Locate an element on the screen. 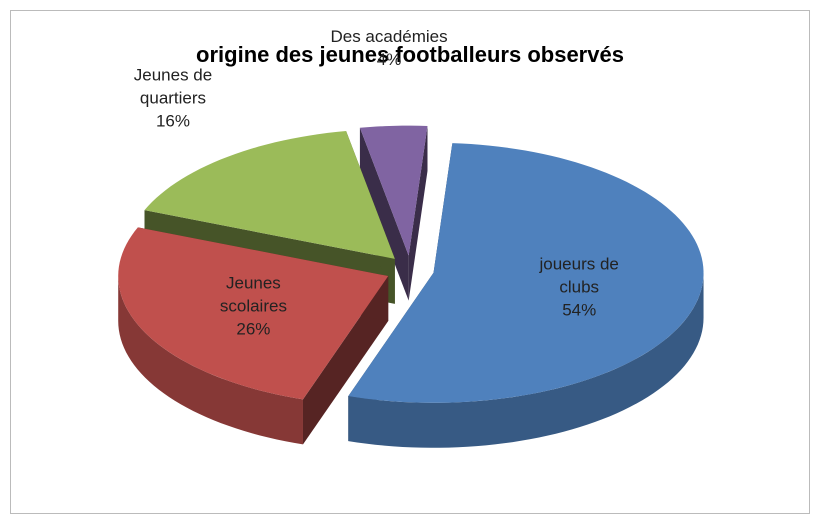 Image resolution: width=820 pixels, height=524 pixels. category-label: Jeunes scolaires is located at coordinates (253, 294).